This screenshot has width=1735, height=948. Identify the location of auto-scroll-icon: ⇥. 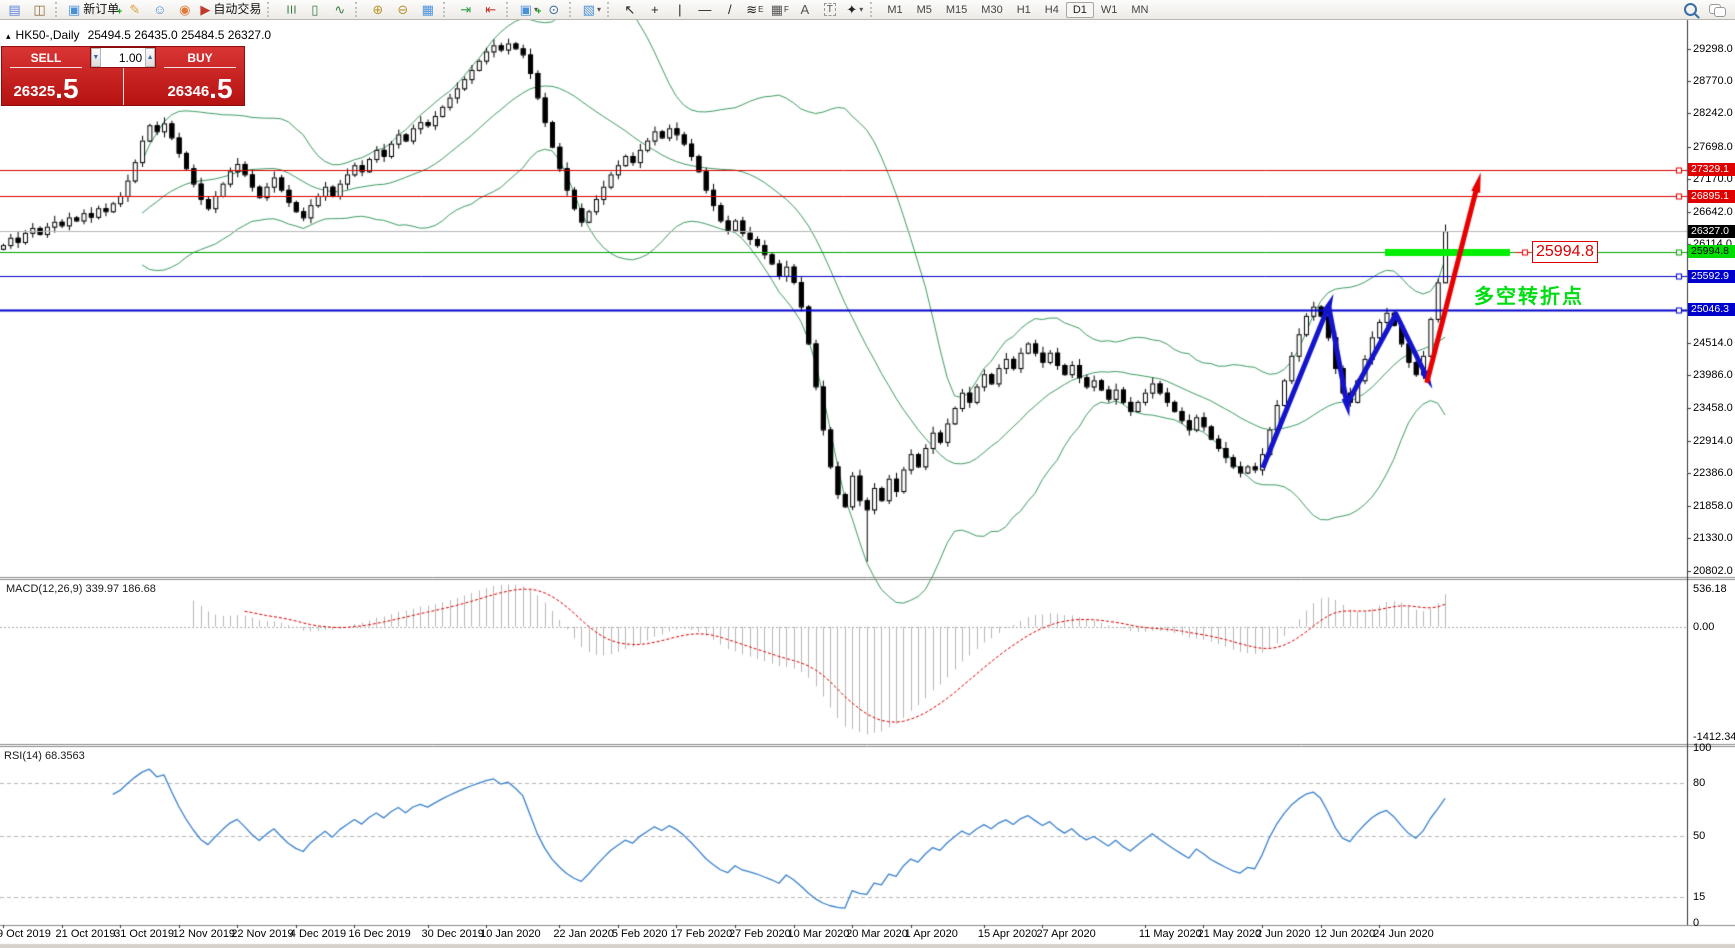
(465, 9).